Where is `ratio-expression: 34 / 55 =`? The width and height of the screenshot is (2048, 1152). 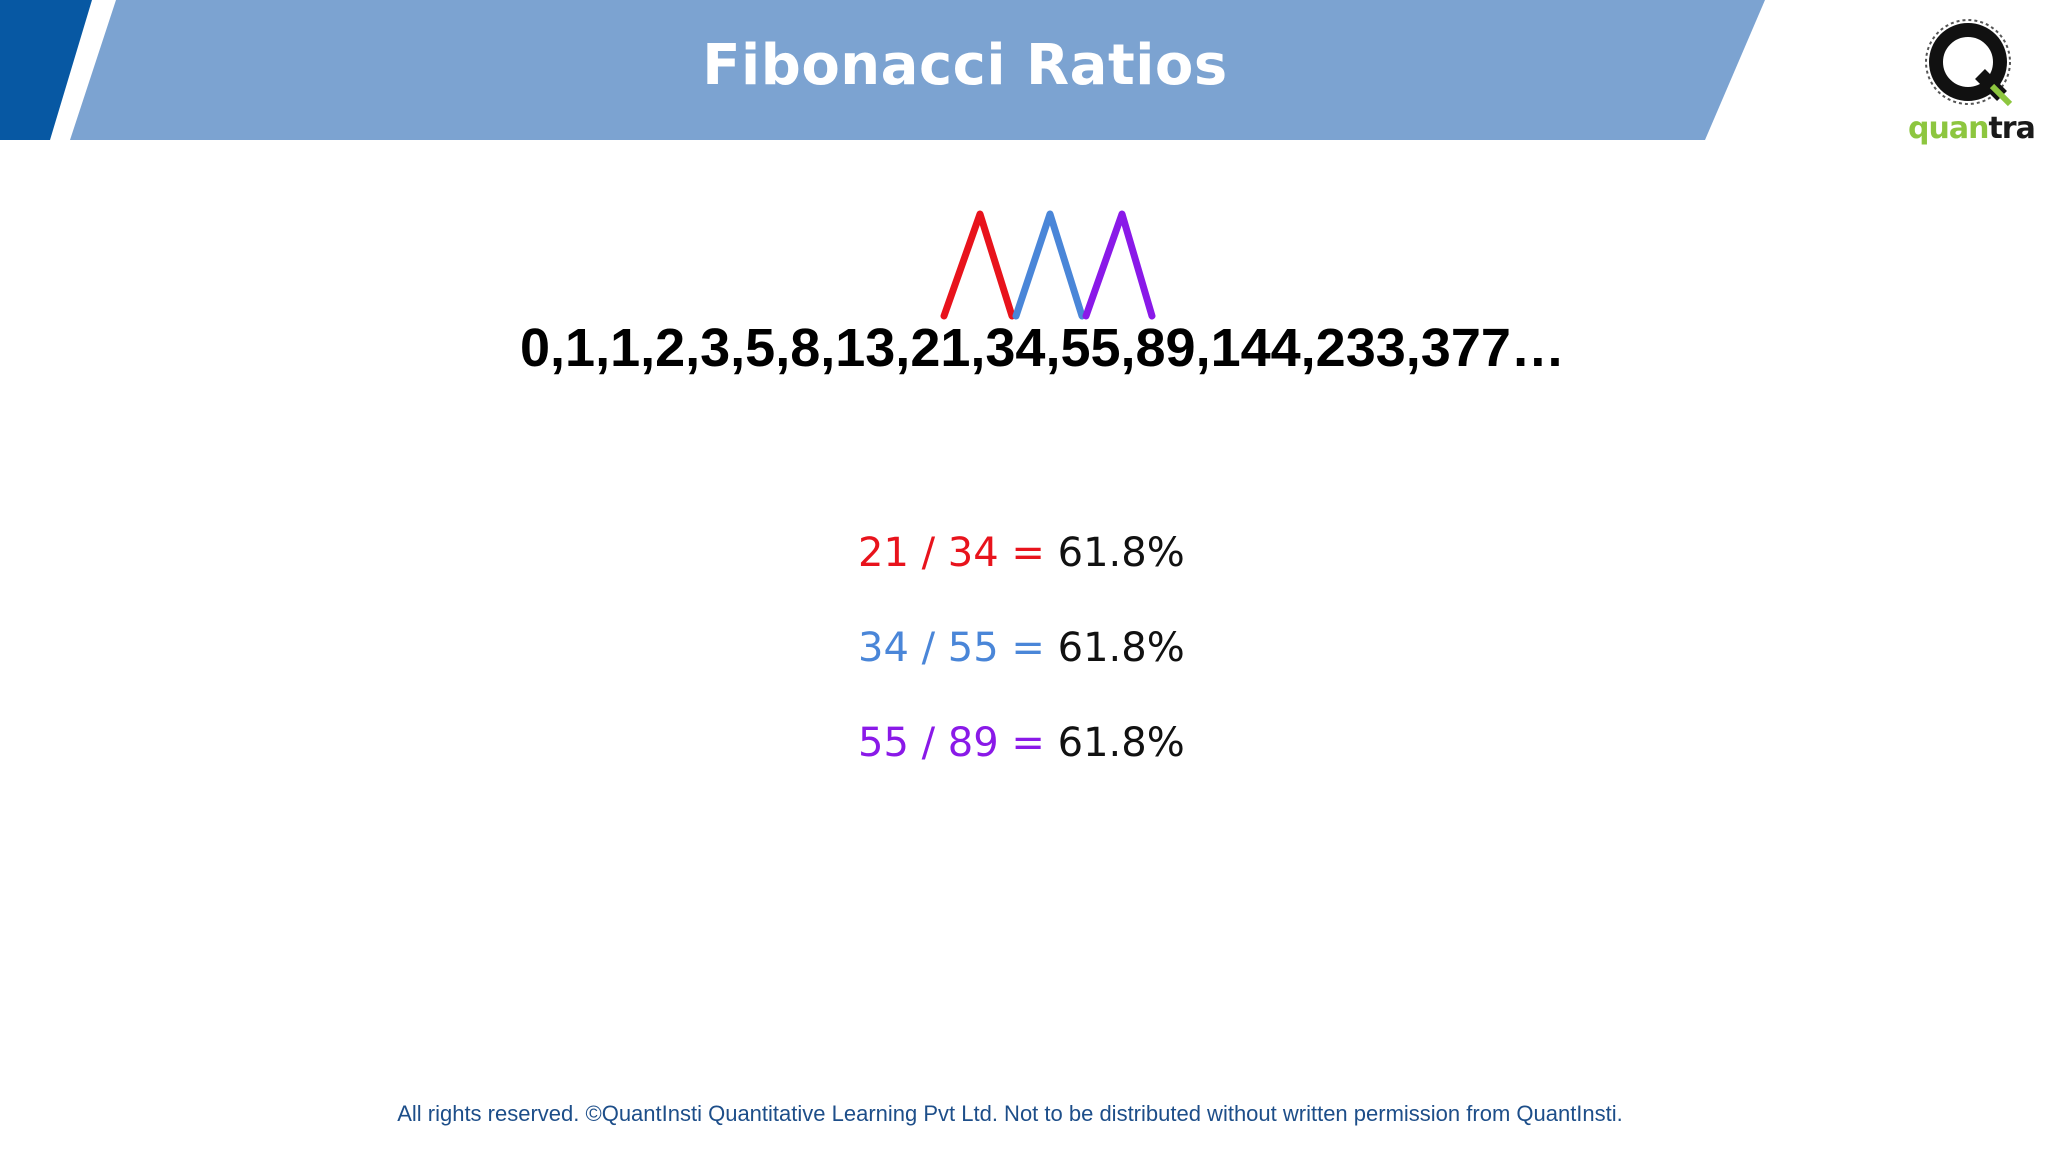 ratio-expression: 34 / 55 = is located at coordinates (951, 648).